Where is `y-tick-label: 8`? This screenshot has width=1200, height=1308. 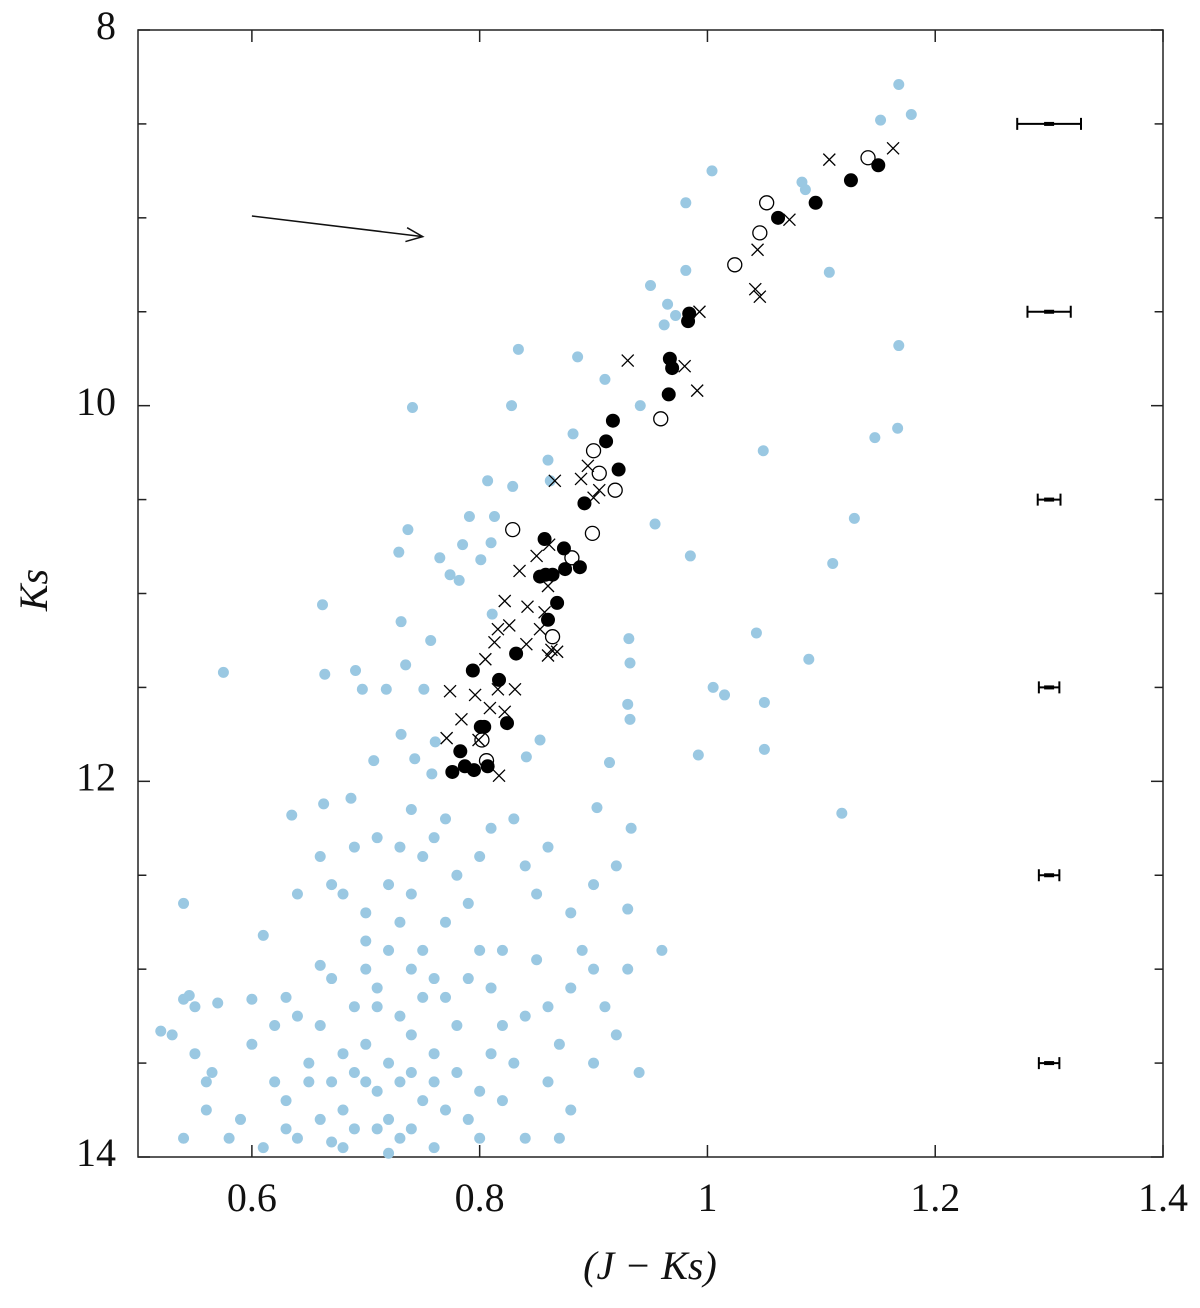 y-tick-label: 8 is located at coordinates (106, 25).